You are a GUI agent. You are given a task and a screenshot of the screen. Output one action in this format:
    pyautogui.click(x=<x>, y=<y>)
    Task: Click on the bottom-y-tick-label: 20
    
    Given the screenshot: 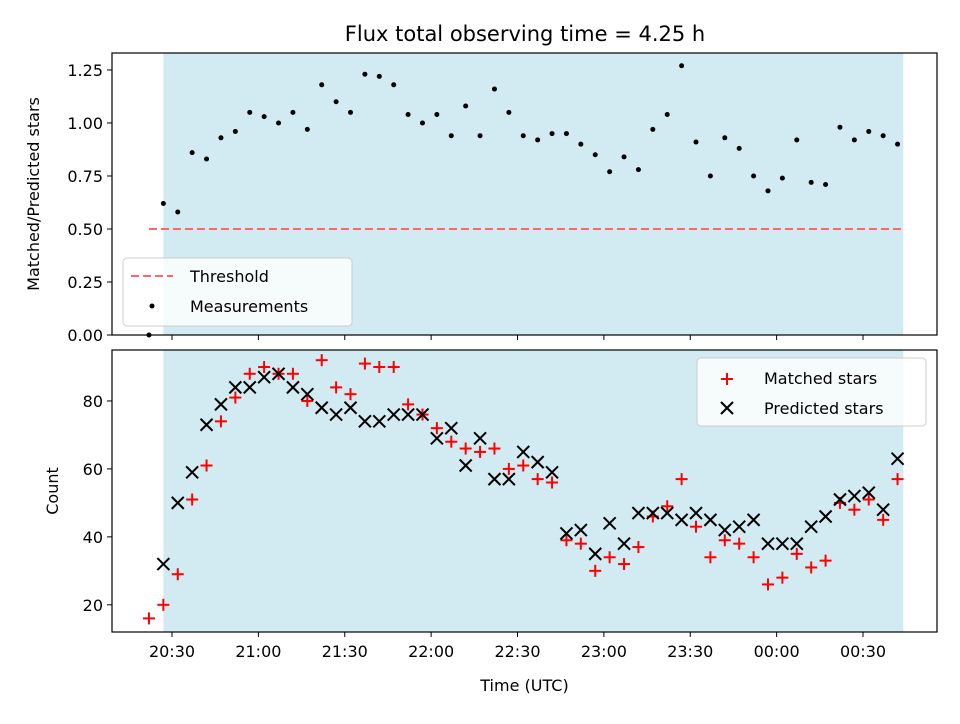 What is the action you would take?
    pyautogui.click(x=93, y=605)
    